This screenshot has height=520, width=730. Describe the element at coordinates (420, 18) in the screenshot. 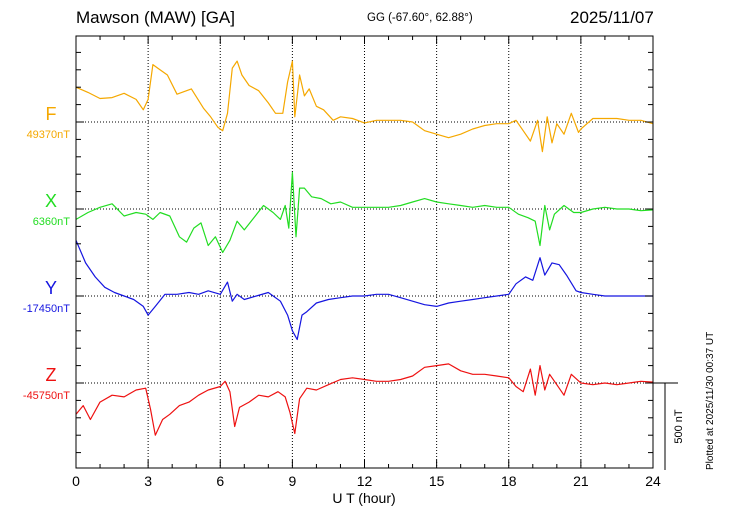

I see `geographic-coordinates: GG (-67.60°, 62.88°)` at that location.